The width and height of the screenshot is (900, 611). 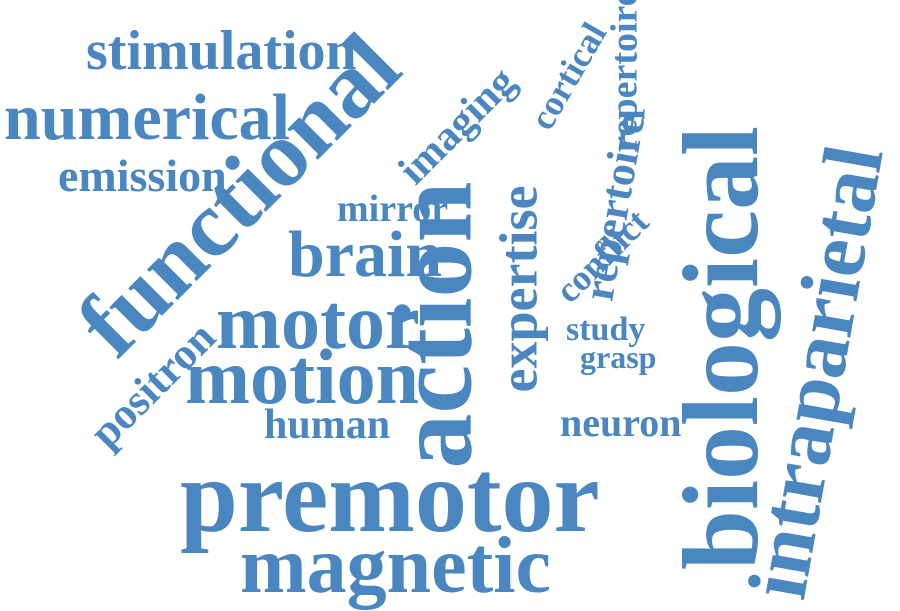 What do you see at coordinates (365, 254) in the screenshot?
I see `word-brain: brain` at bounding box center [365, 254].